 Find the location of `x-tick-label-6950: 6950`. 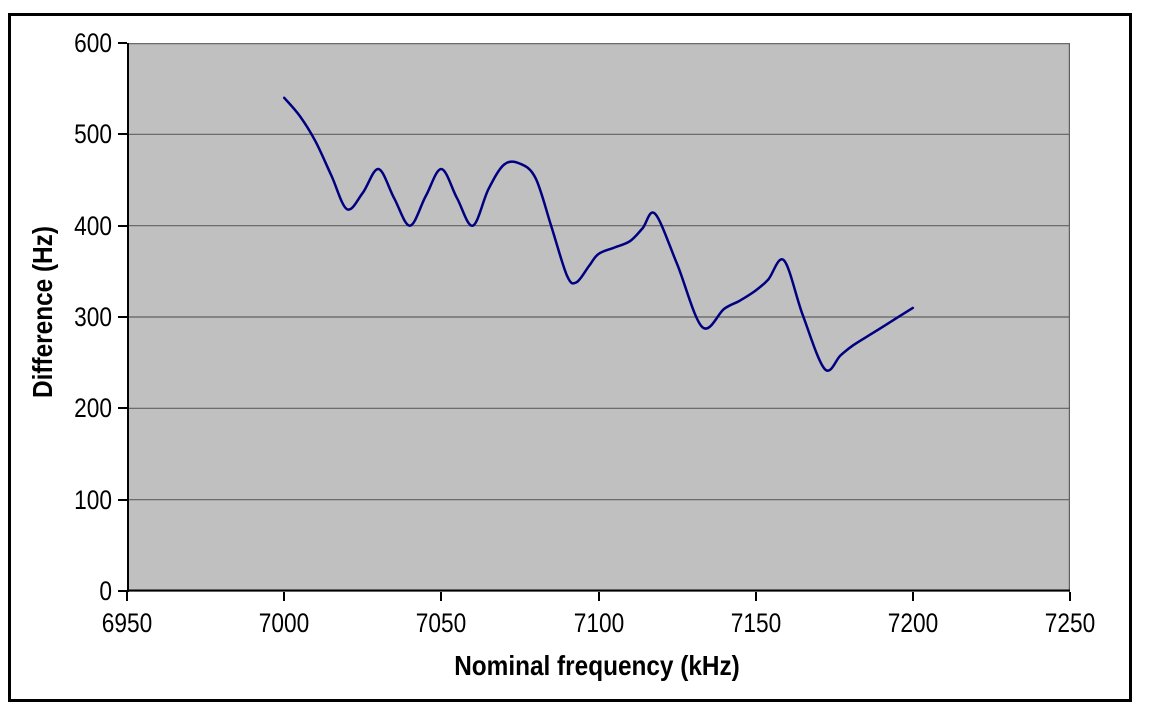

x-tick-label-6950: 6950 is located at coordinates (127, 623).